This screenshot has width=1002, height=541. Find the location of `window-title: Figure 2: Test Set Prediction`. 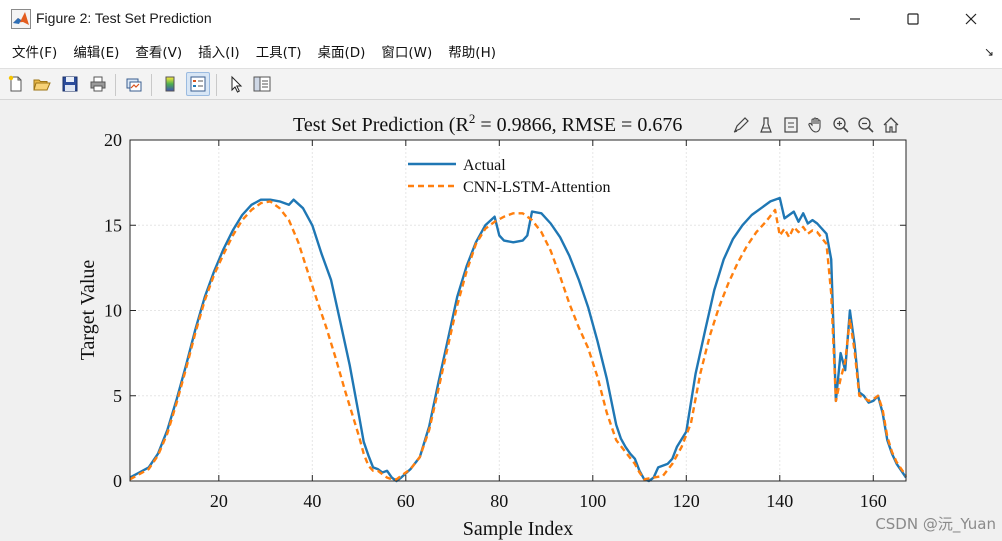

window-title: Figure 2: Test Set Prediction is located at coordinates (124, 18).